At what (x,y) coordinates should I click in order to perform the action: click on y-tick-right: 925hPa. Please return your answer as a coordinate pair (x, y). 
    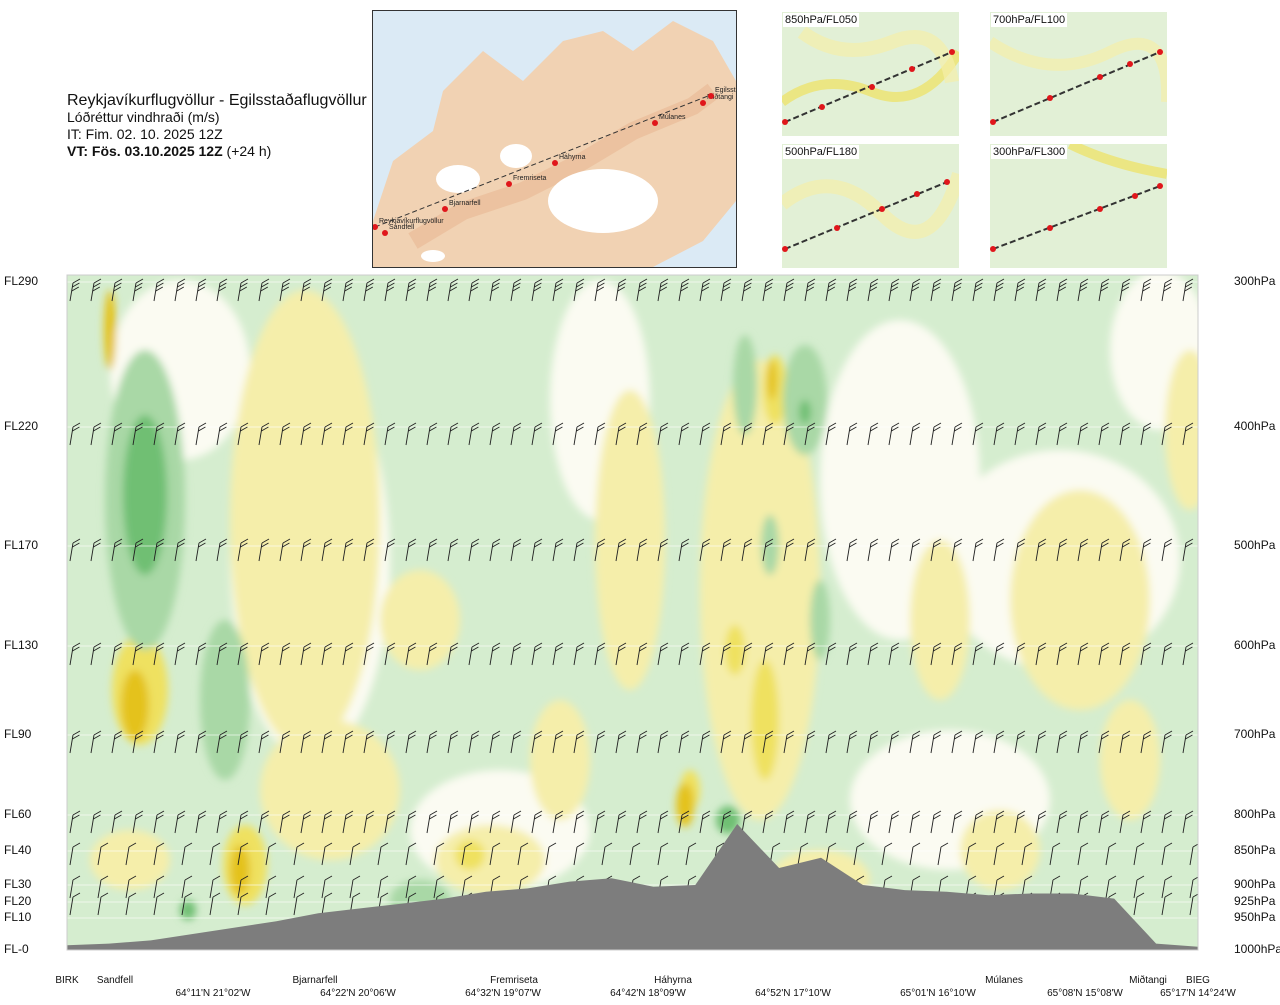
    Looking at the image, I should click on (1255, 901).